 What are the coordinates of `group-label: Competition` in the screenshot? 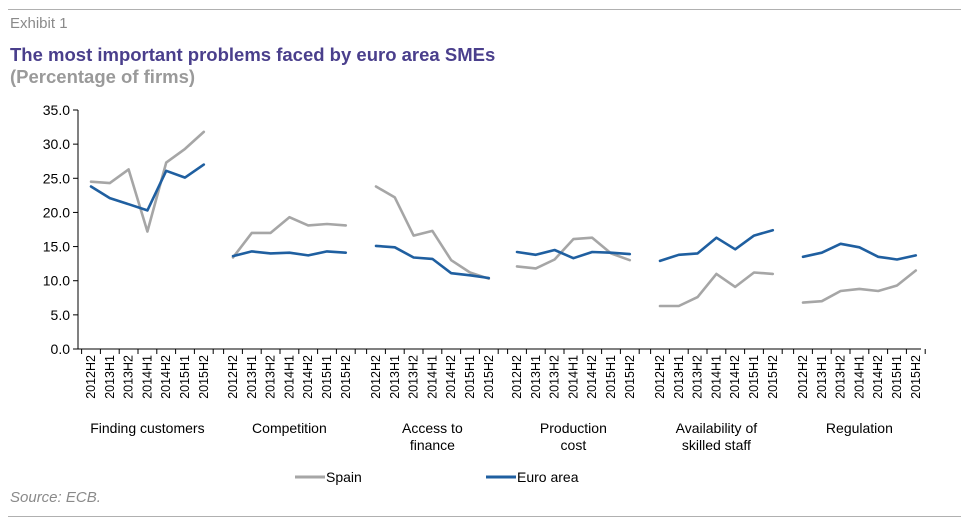 It's located at (289, 428).